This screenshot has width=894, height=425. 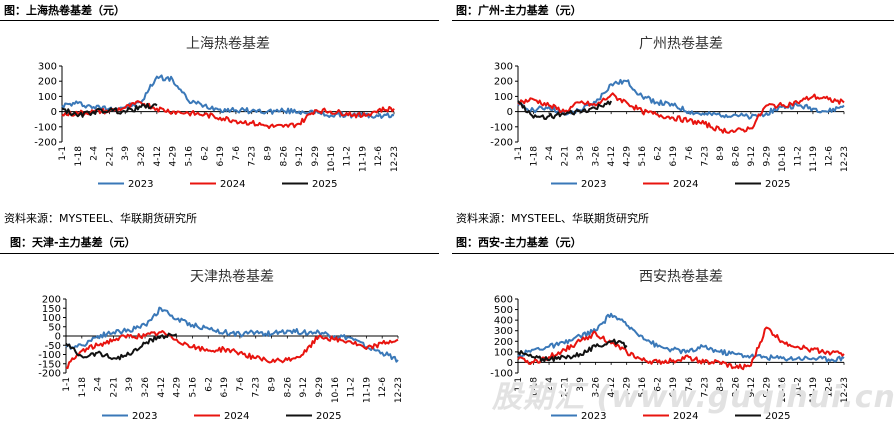 What do you see at coordinates (51, 309) in the screenshot?
I see `y-tick-label: 150` at bounding box center [51, 309].